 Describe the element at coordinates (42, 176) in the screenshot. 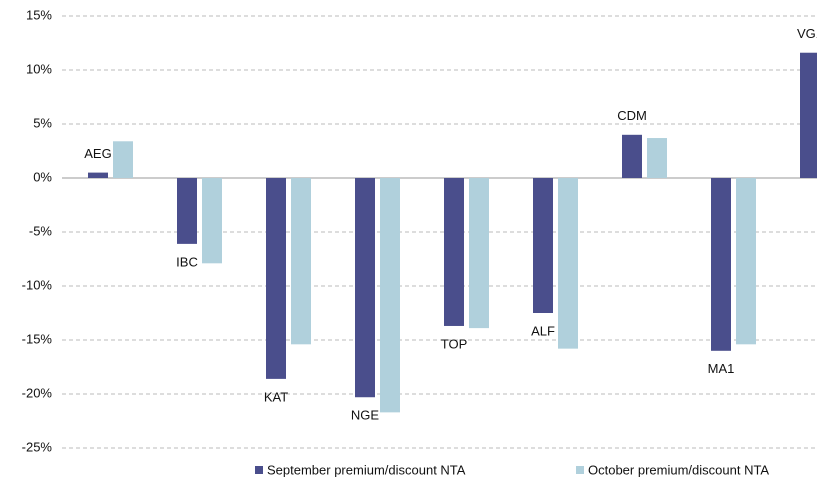

I see `y-tick-label: 0%` at that location.